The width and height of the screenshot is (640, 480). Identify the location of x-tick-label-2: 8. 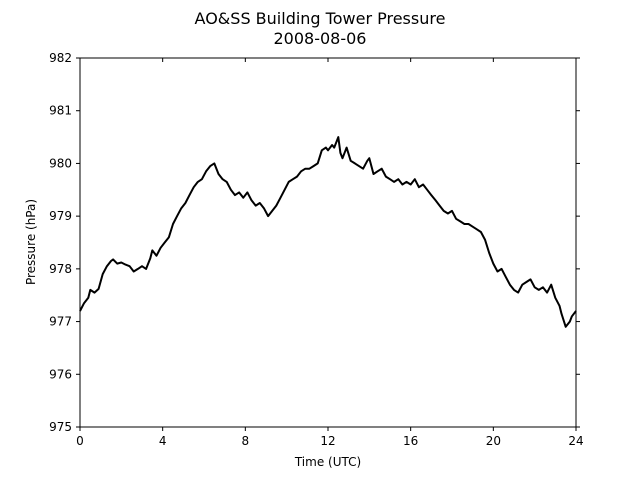
(246, 441).